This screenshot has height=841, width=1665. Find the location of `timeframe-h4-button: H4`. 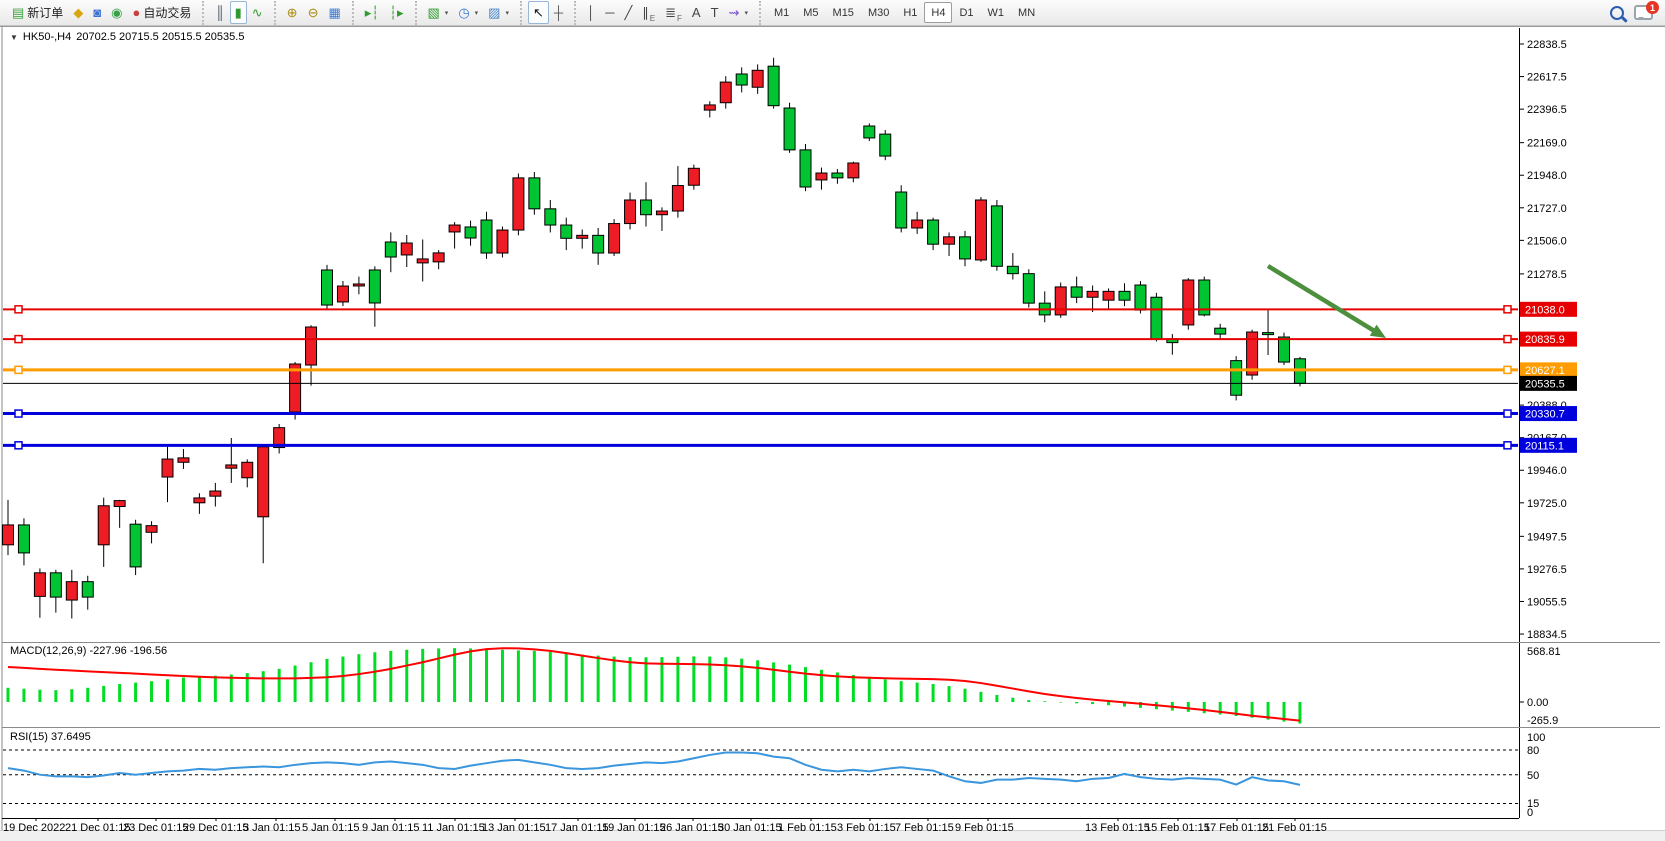

timeframe-h4-button: H4 is located at coordinates (938, 12).